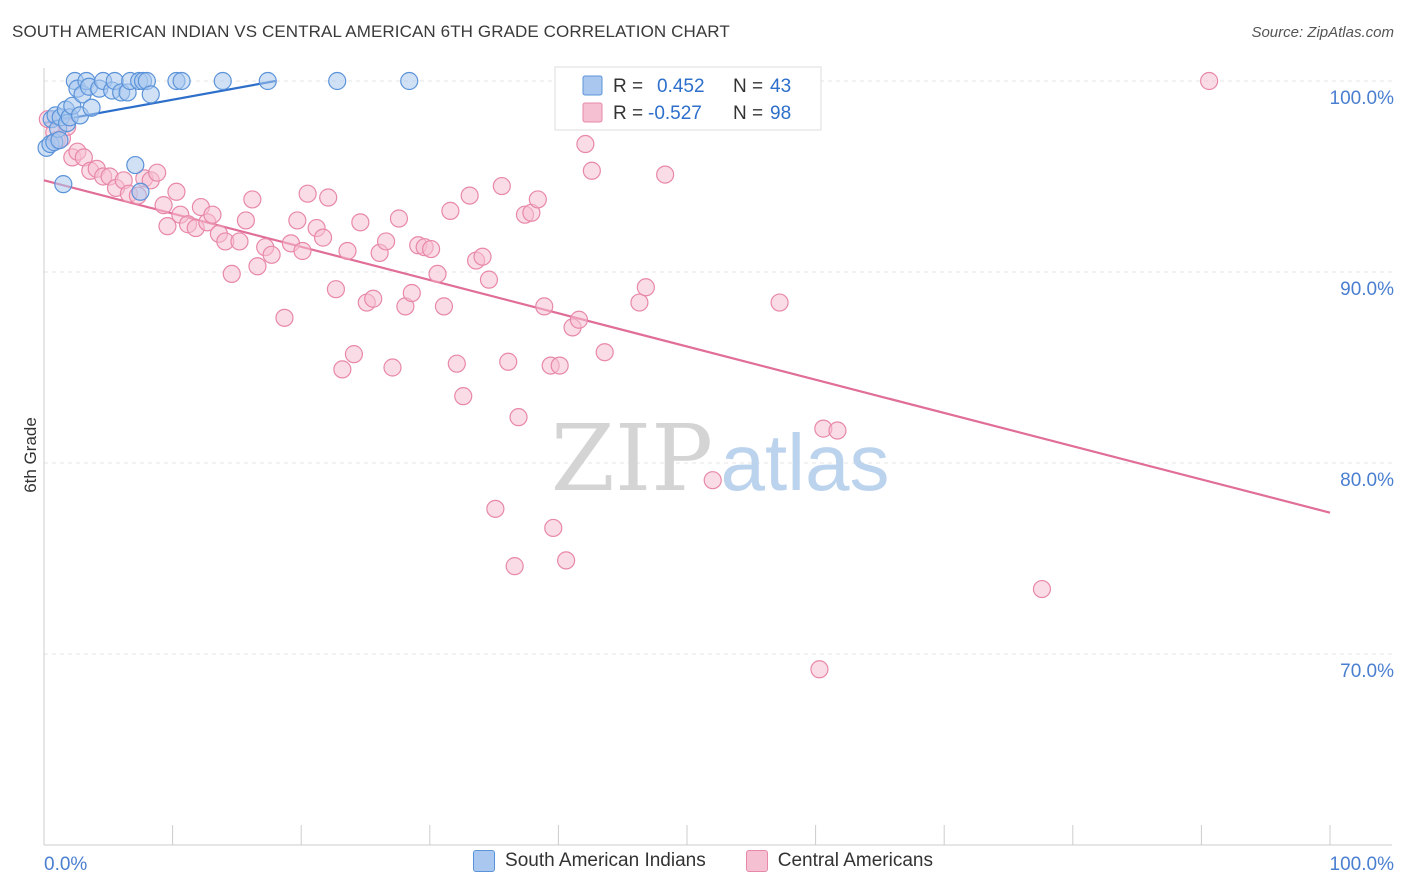  I want to click on watermark: ZIP atlas, so click(720, 458).